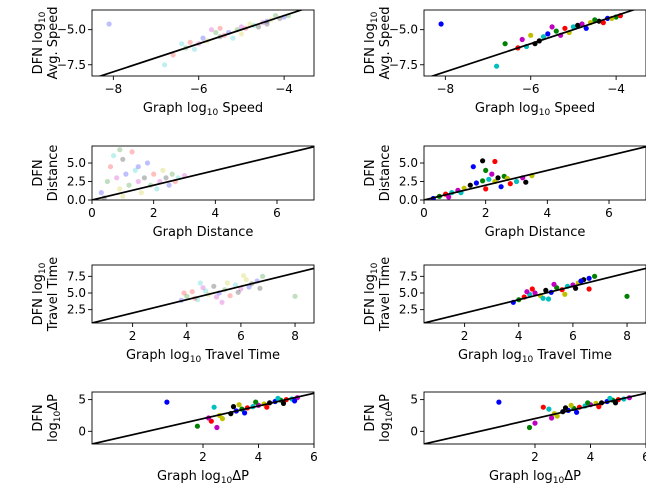 Image resolution: width=646 pixels, height=493 pixels. I want to click on y-tick-label: −5.0, so click(71, 30).